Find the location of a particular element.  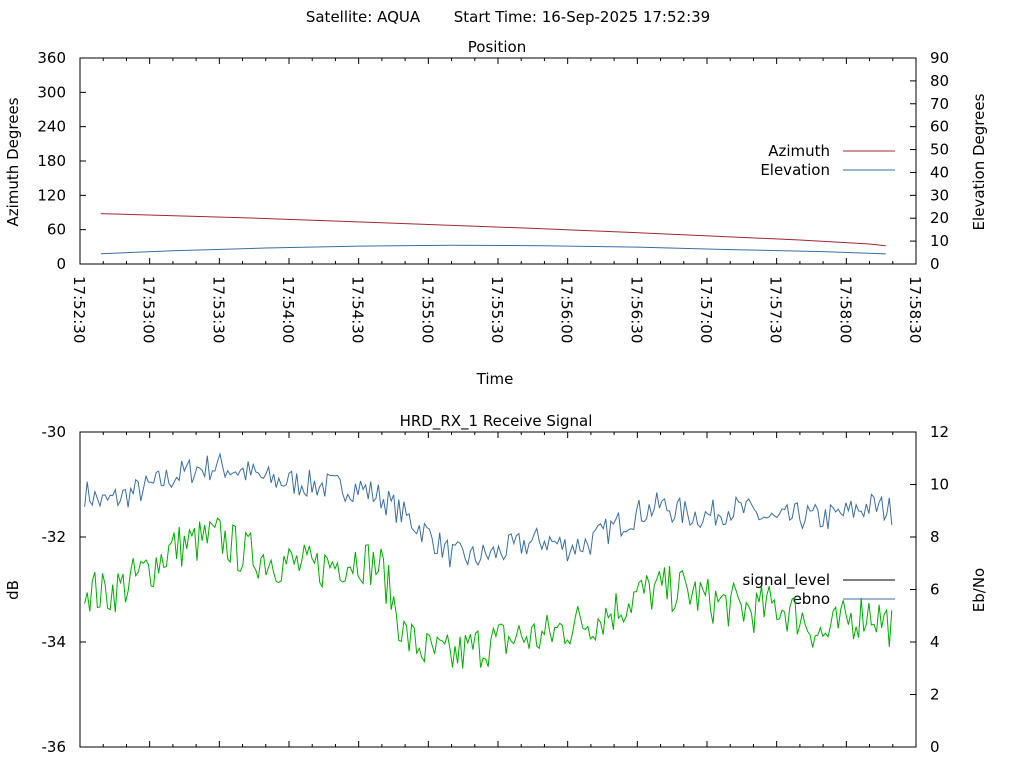

elevation-tick-label: 0 is located at coordinates (935, 264).